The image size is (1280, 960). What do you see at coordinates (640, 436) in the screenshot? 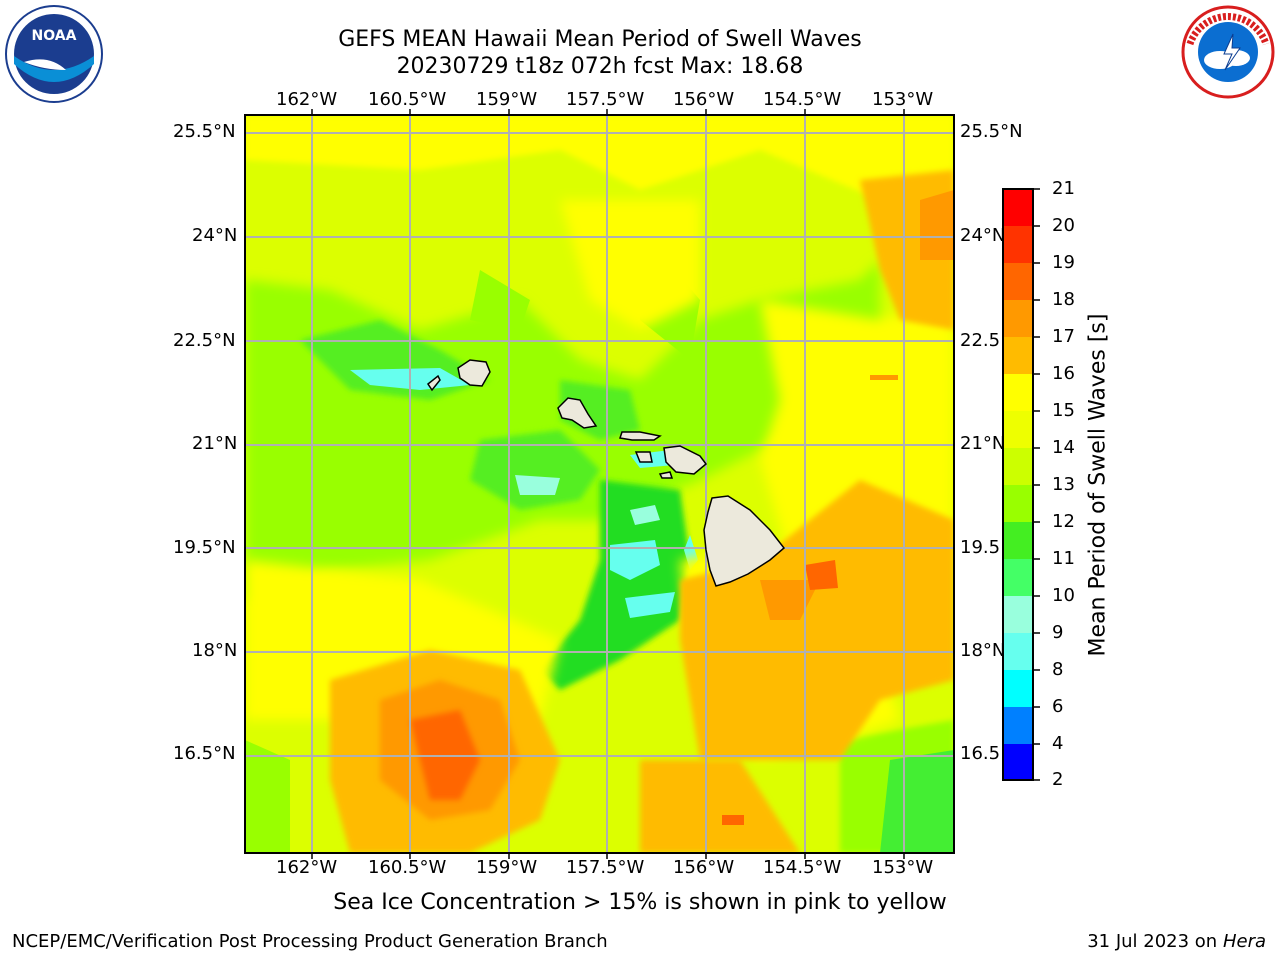
I see `island-molokai` at bounding box center [640, 436].